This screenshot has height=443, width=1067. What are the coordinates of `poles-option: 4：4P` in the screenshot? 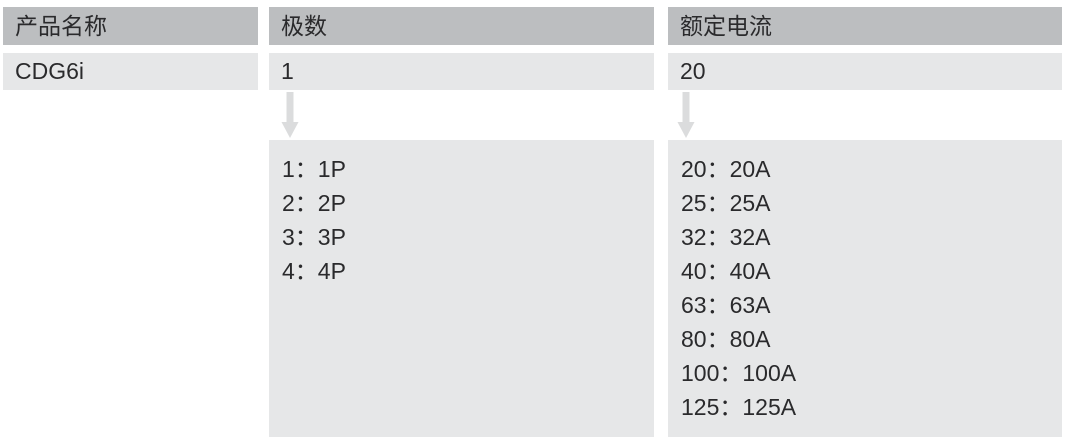 It's located at (314, 271).